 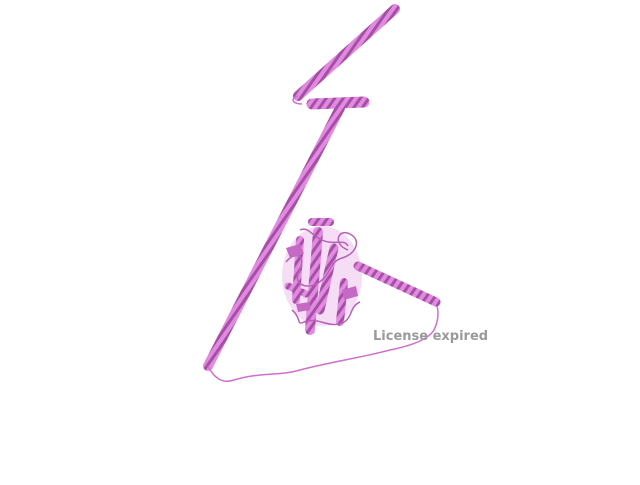 What do you see at coordinates (297, 100) in the screenshot?
I see `loop-top` at bounding box center [297, 100].